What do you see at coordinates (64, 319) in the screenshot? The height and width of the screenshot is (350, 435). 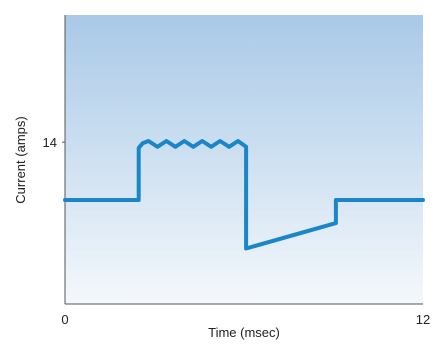 I see `x-tick-label: 0` at bounding box center [64, 319].